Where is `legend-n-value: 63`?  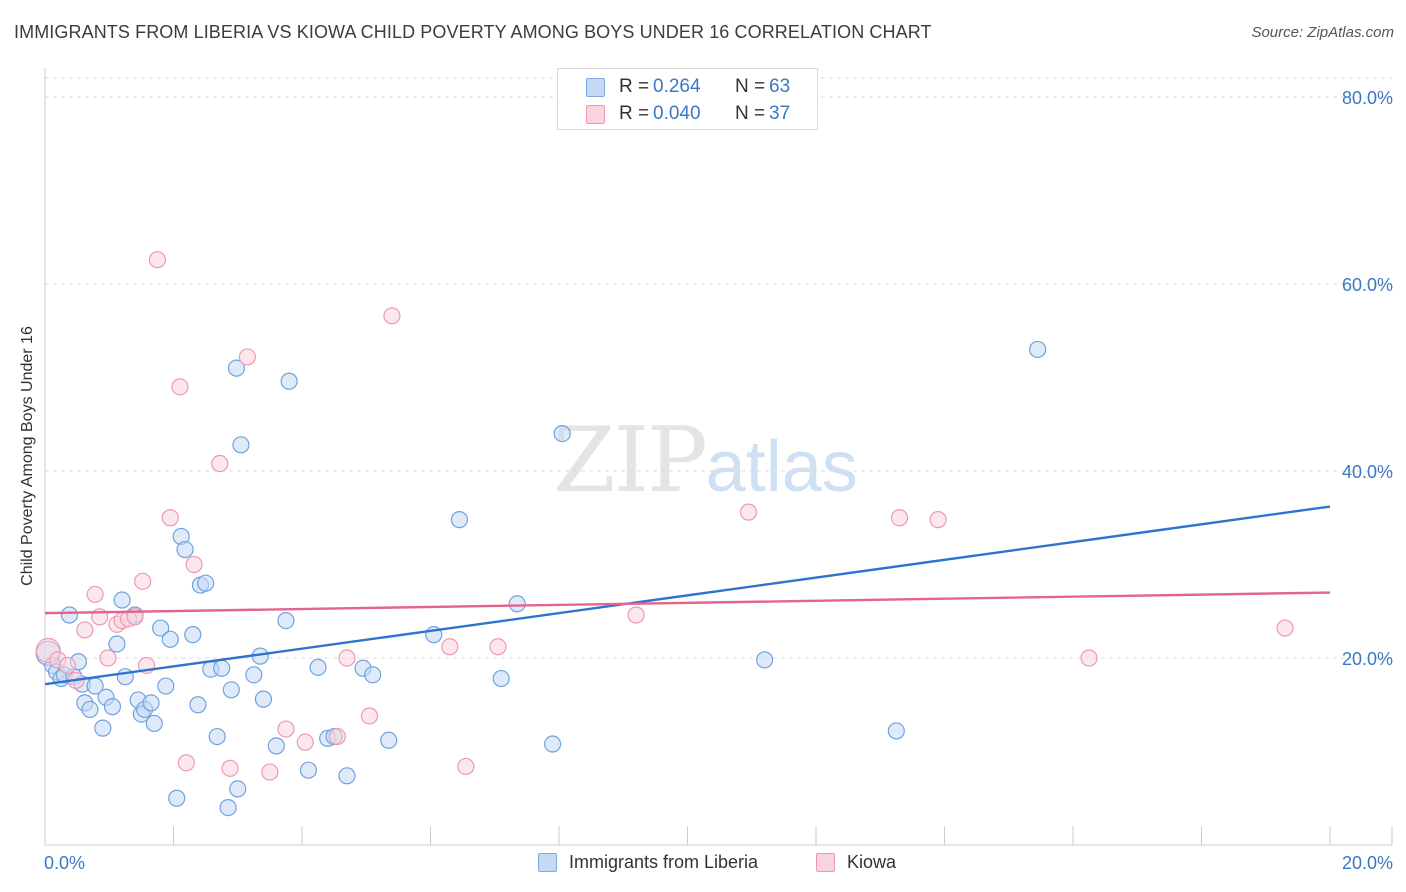 legend-n-value: 63 is located at coordinates (780, 86).